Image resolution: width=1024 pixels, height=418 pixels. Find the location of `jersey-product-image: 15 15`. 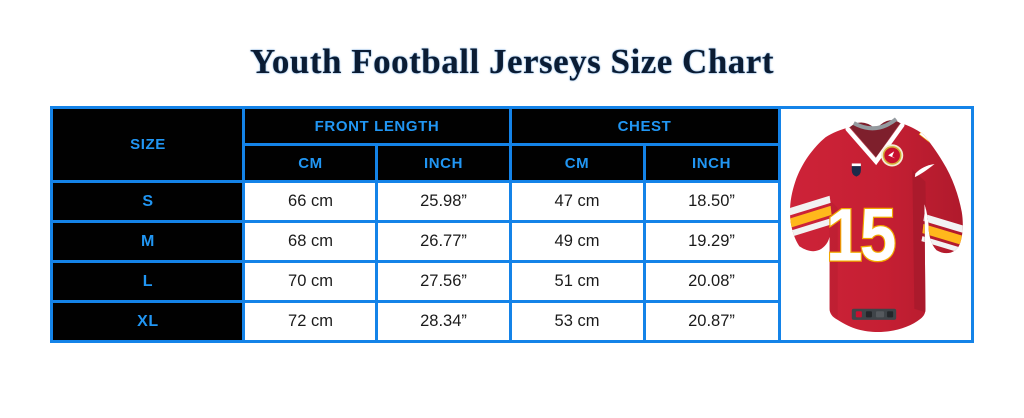

jersey-product-image: 15 15 is located at coordinates (875, 224).